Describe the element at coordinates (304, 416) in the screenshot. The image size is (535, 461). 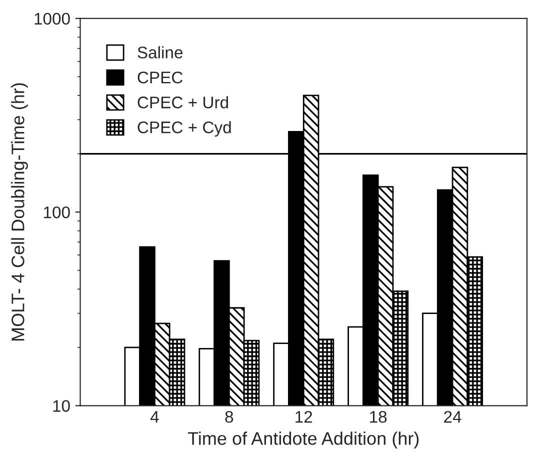
I see `x-tick-label: 12` at that location.